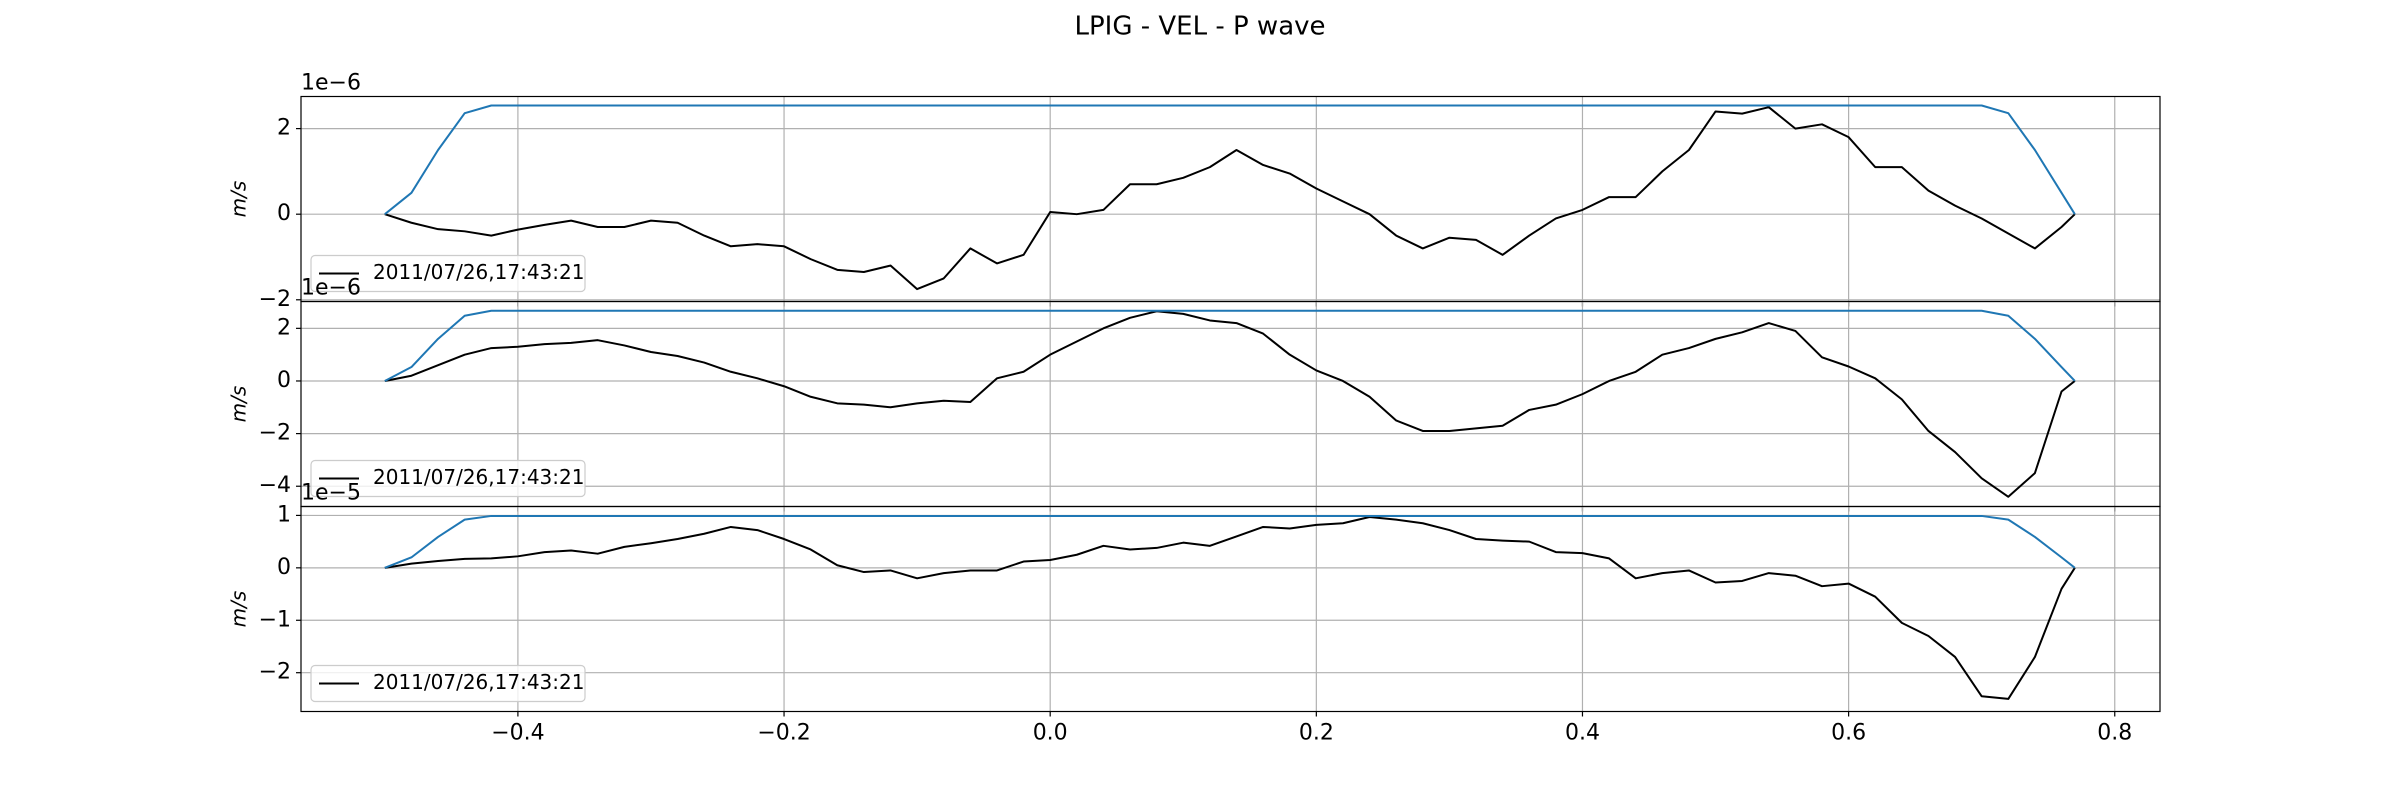 The image size is (2400, 800). Describe the element at coordinates (1050, 733) in the screenshot. I see `x-tick-label: 0.0` at that location.